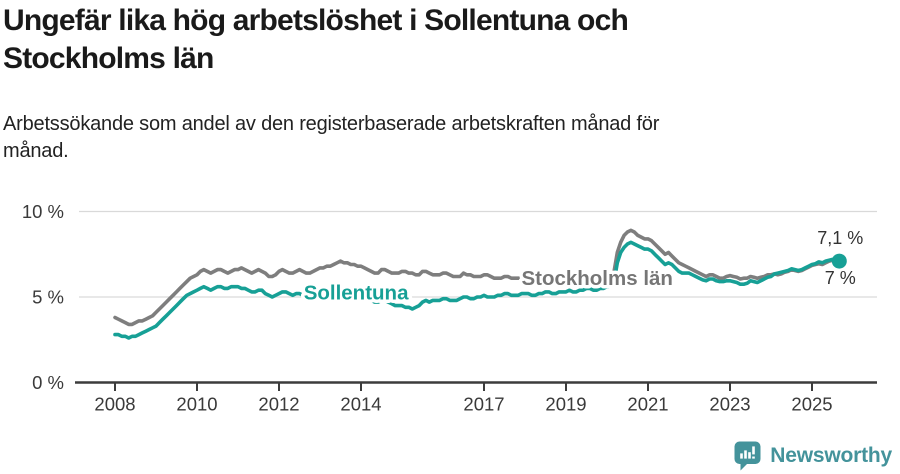 This screenshot has height=474, width=900. What do you see at coordinates (840, 238) in the screenshot?
I see `series-end-value-sollentuna: 7,1 %` at bounding box center [840, 238].